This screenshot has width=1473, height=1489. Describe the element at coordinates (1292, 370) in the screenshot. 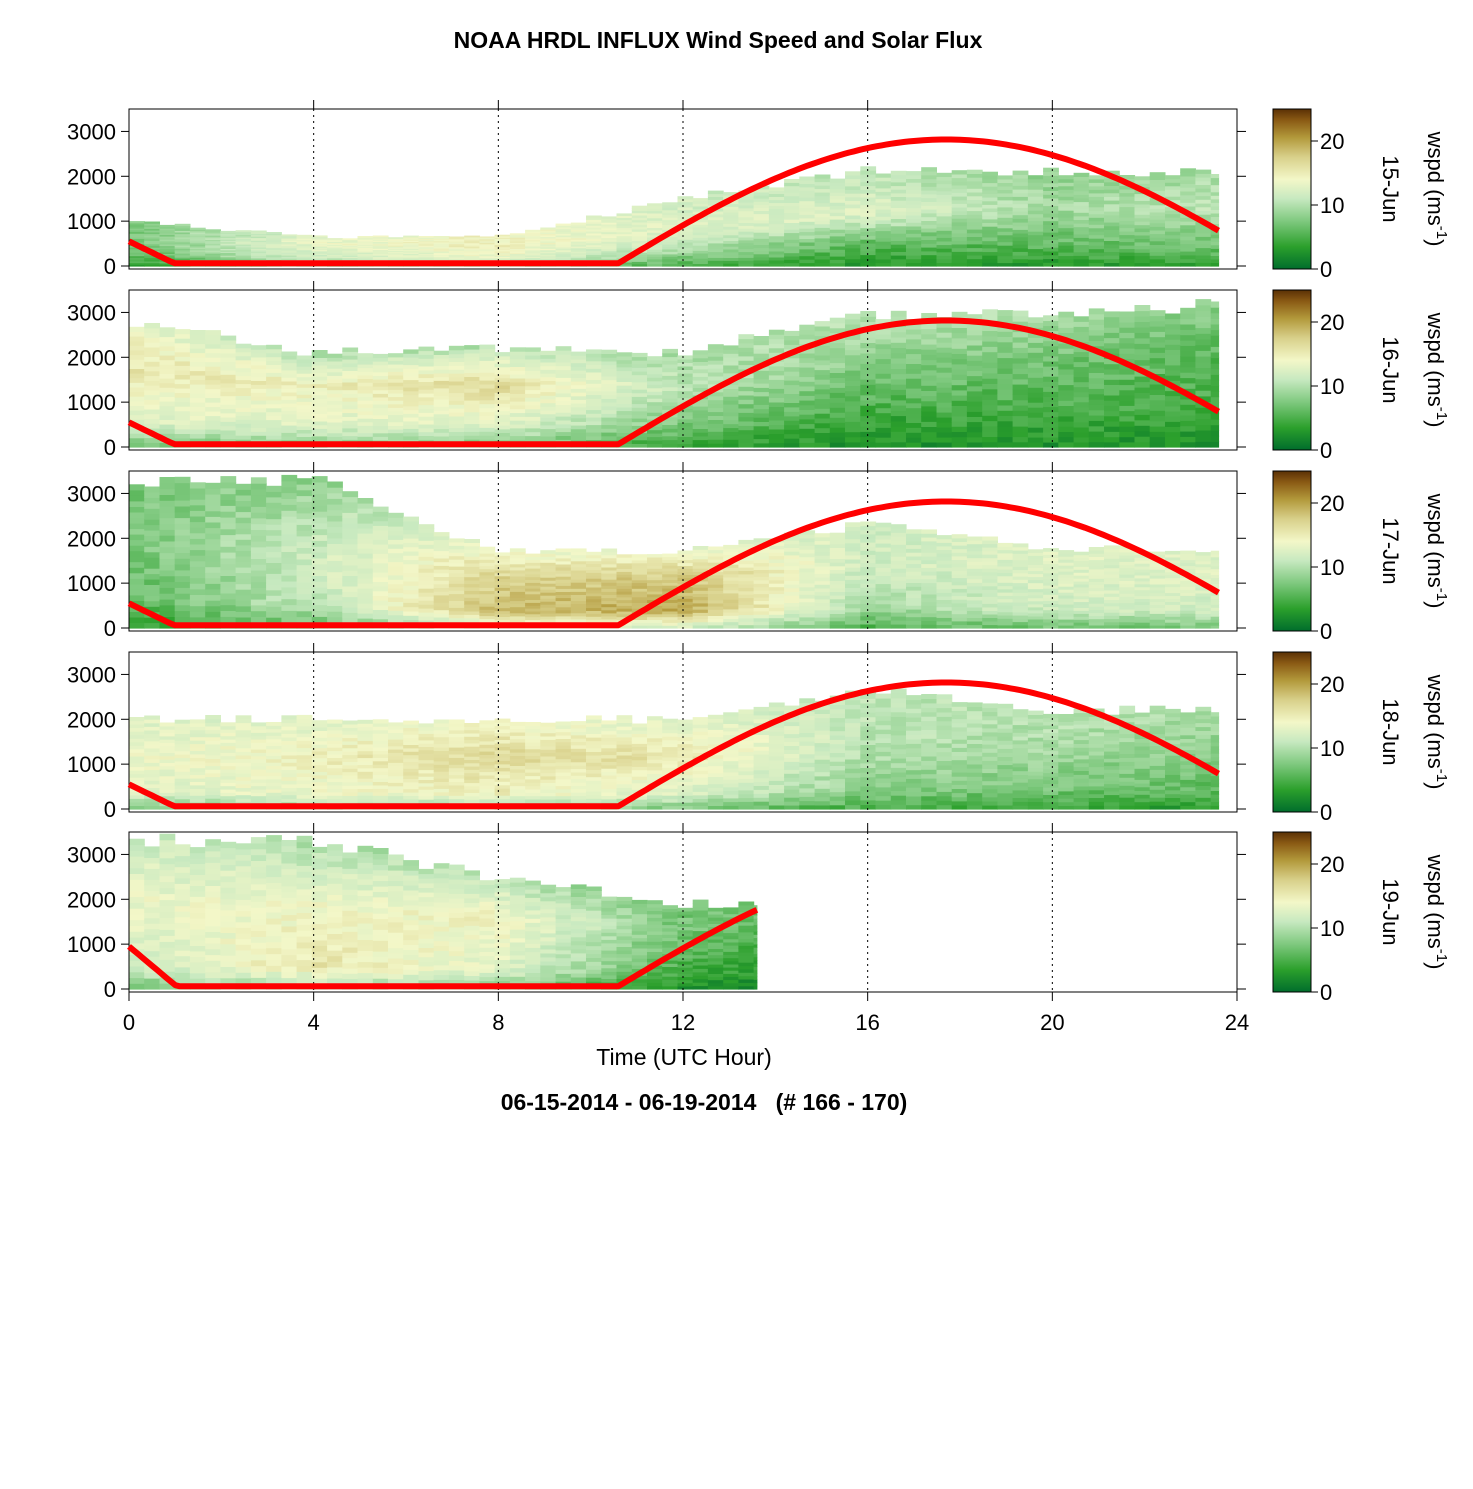

I see `colorbar` at that location.